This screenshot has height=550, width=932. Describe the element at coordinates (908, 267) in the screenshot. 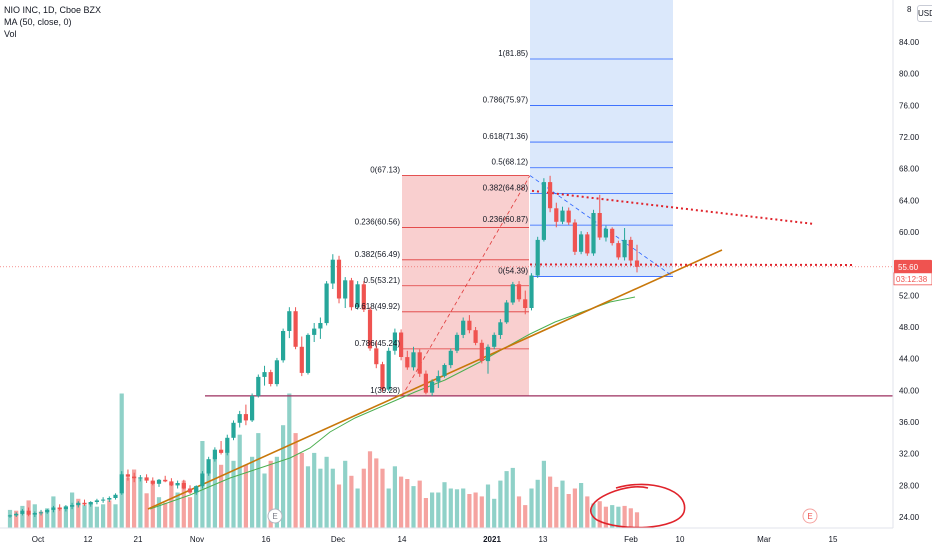

I see `current-price-label: 55.60` at that location.